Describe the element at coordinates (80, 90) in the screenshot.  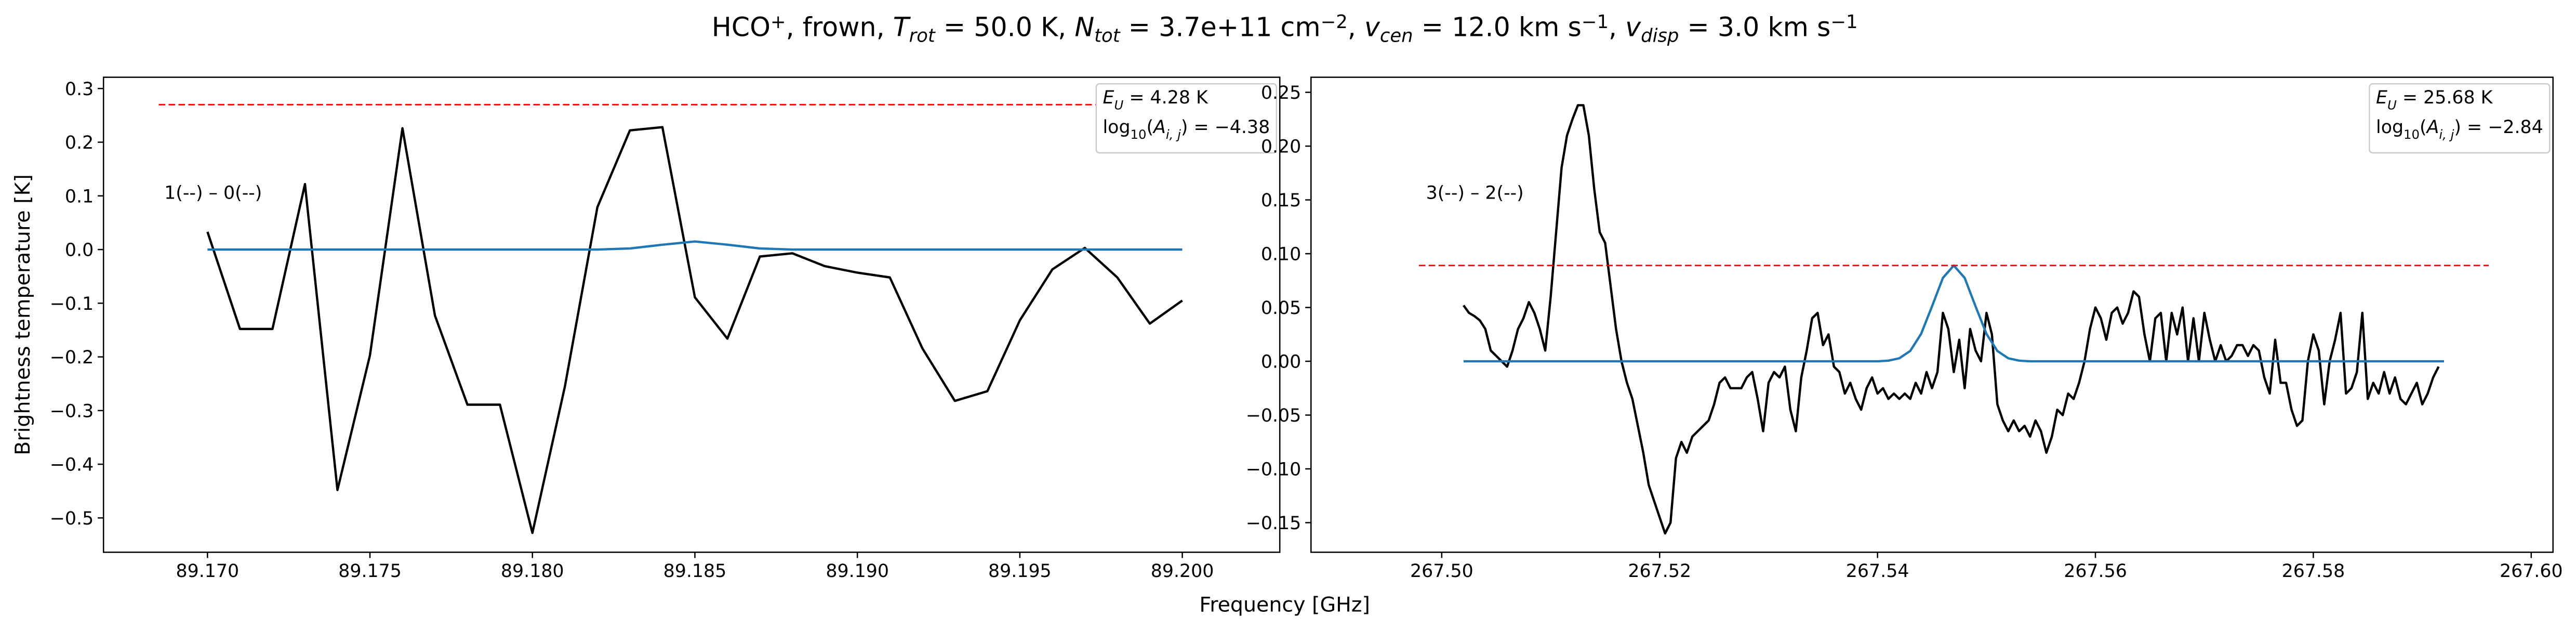
I see `y-tick-label: 0.3` at that location.